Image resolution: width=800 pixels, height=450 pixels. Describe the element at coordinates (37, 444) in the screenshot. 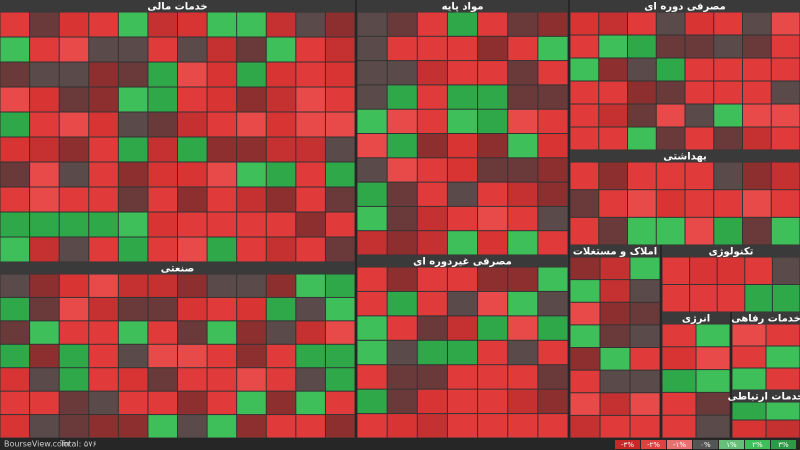

I see `site-name: BourseView.com` at that location.